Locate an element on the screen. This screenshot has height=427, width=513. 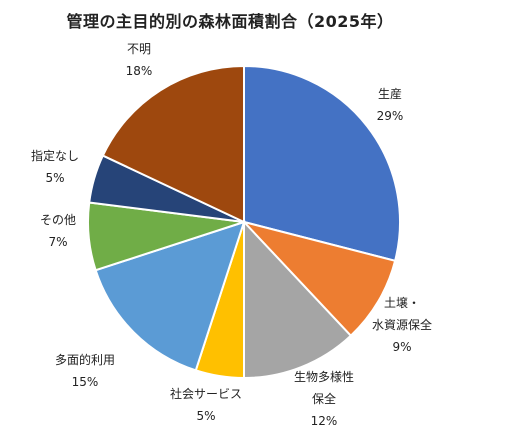
slice-value-4: 5% is located at coordinates (205, 416).